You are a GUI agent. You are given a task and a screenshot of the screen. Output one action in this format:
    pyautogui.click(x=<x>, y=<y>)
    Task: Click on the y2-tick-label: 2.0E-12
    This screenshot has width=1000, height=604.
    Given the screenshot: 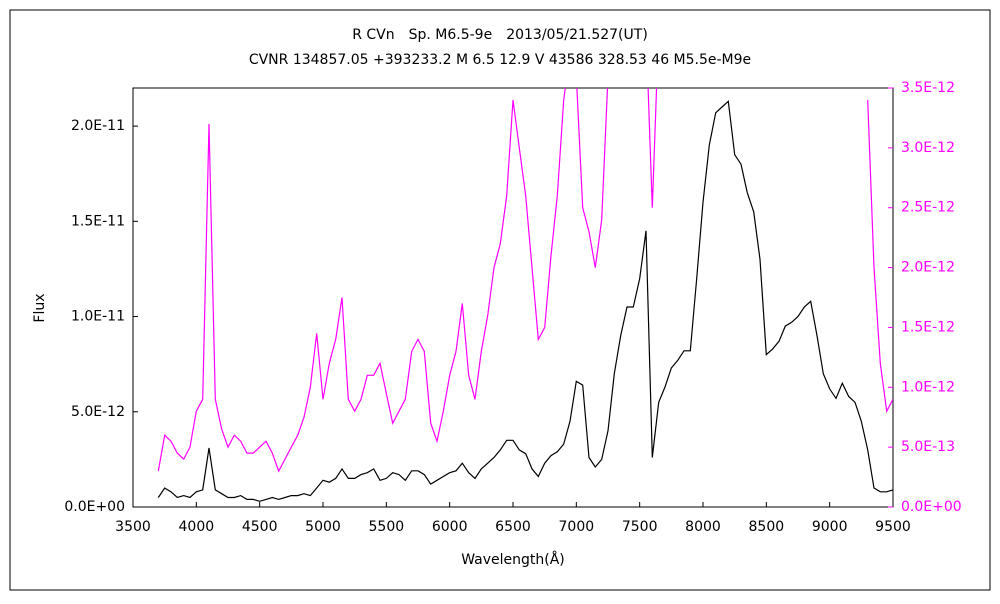 What is the action you would take?
    pyautogui.click(x=928, y=268)
    